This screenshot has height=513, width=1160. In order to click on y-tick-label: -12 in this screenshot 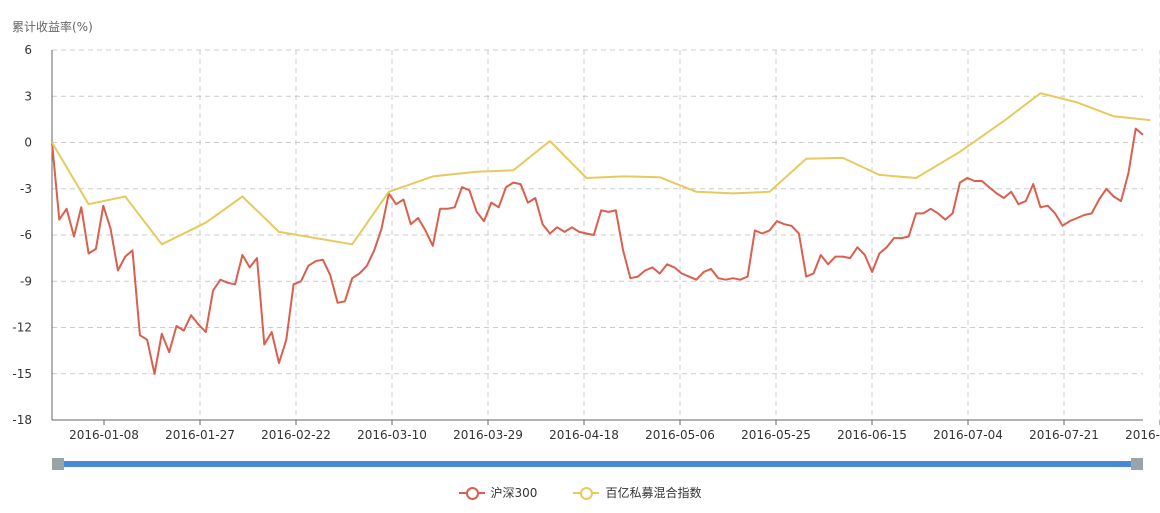, I will do `click(22, 328)`.